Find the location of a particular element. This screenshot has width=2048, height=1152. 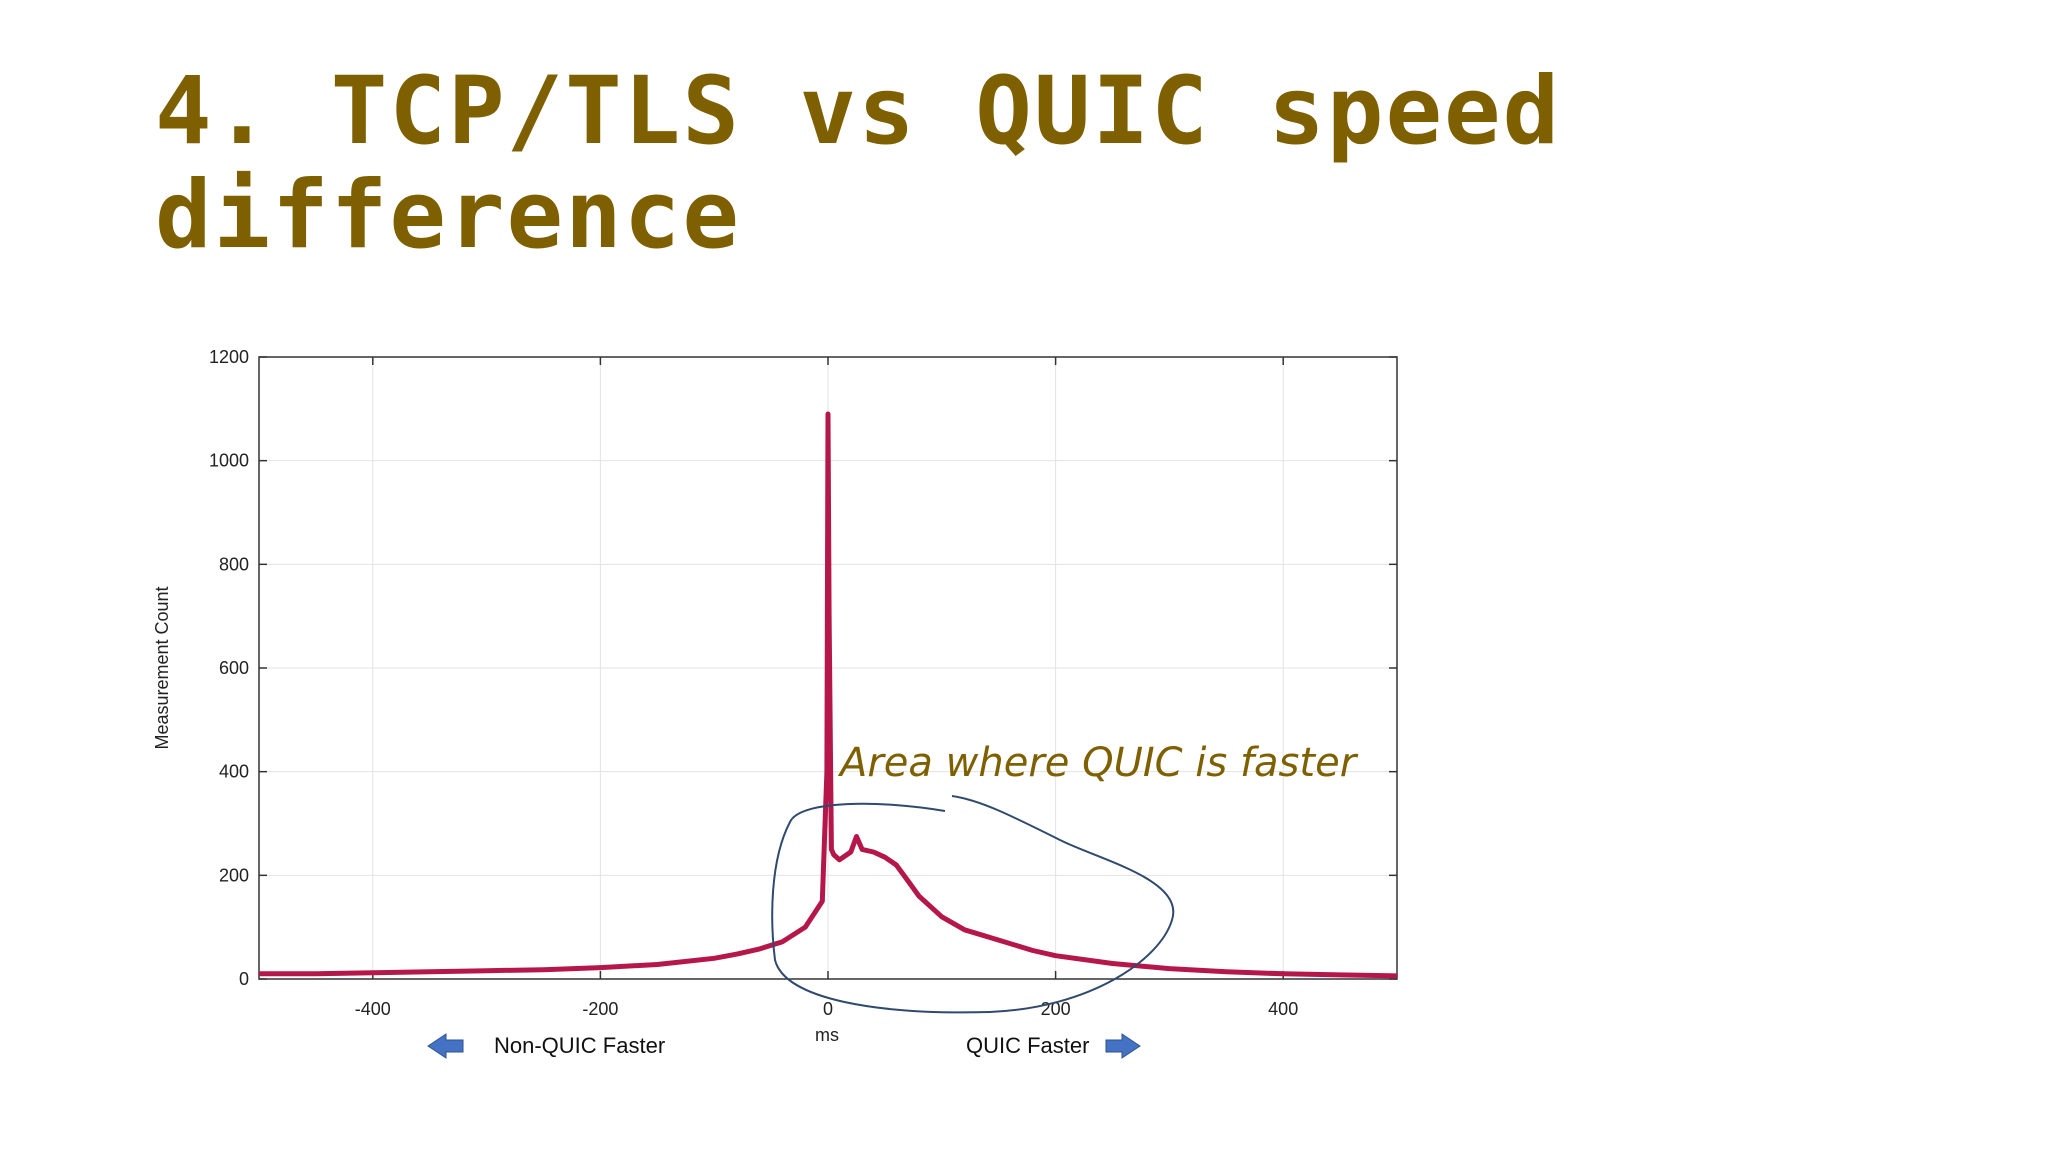

annotation-circle is located at coordinates (973, 904).